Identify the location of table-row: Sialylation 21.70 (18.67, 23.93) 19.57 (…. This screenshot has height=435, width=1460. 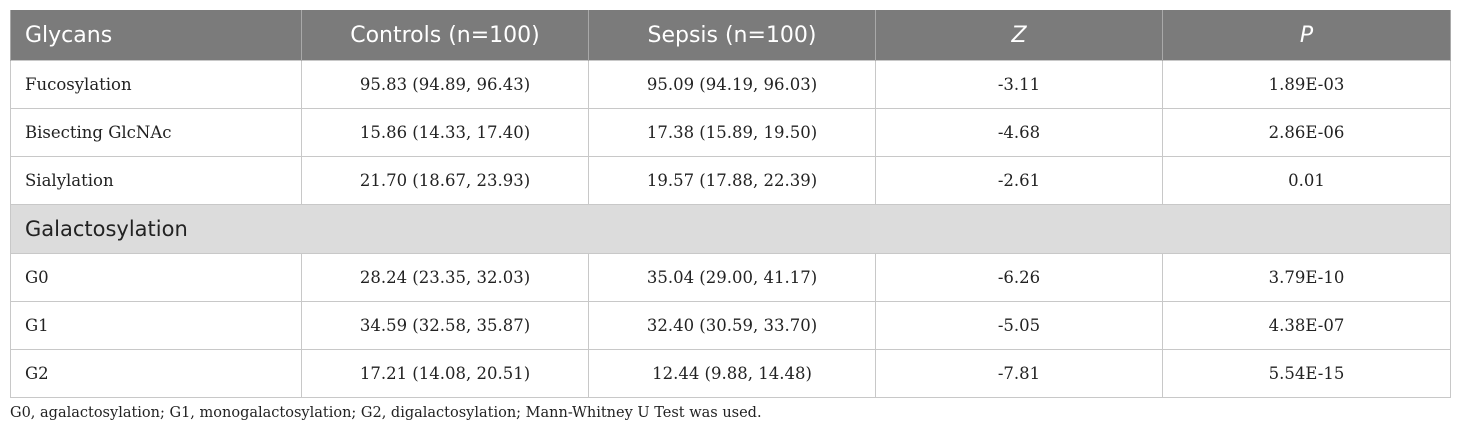
(730, 180).